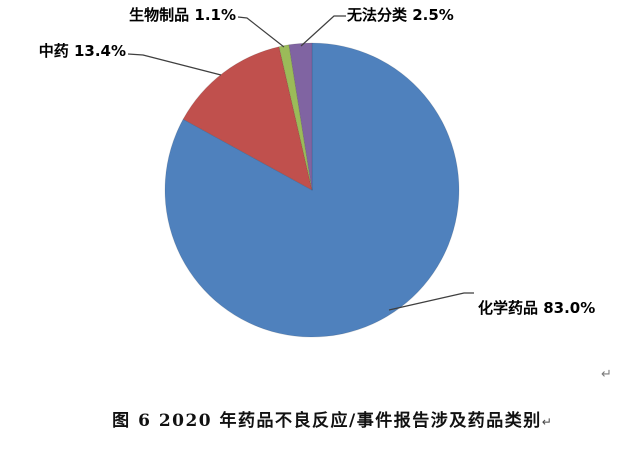  What do you see at coordinates (323, 31) in the screenshot?
I see `leader-line-unclassifiable` at bounding box center [323, 31].